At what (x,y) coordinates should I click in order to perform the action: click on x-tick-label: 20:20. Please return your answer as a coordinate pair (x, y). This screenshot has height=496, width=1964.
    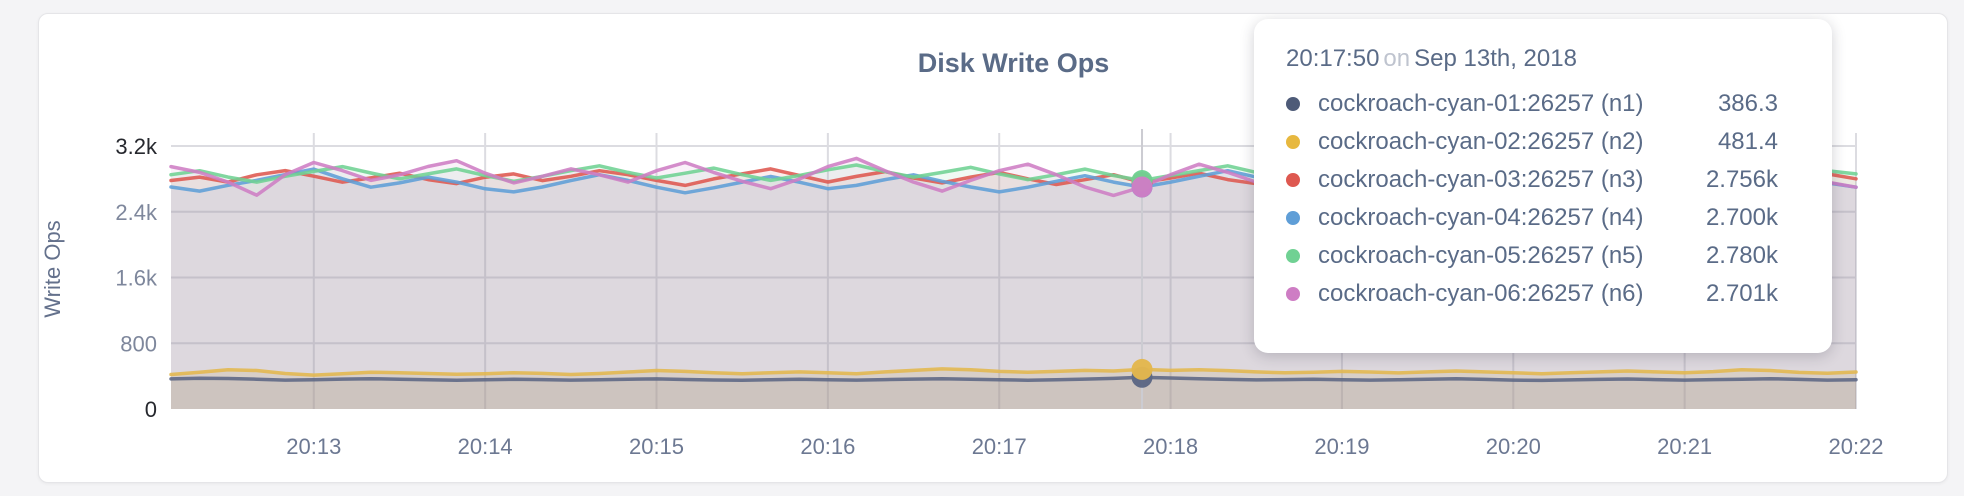
    Looking at the image, I should click on (1513, 446).